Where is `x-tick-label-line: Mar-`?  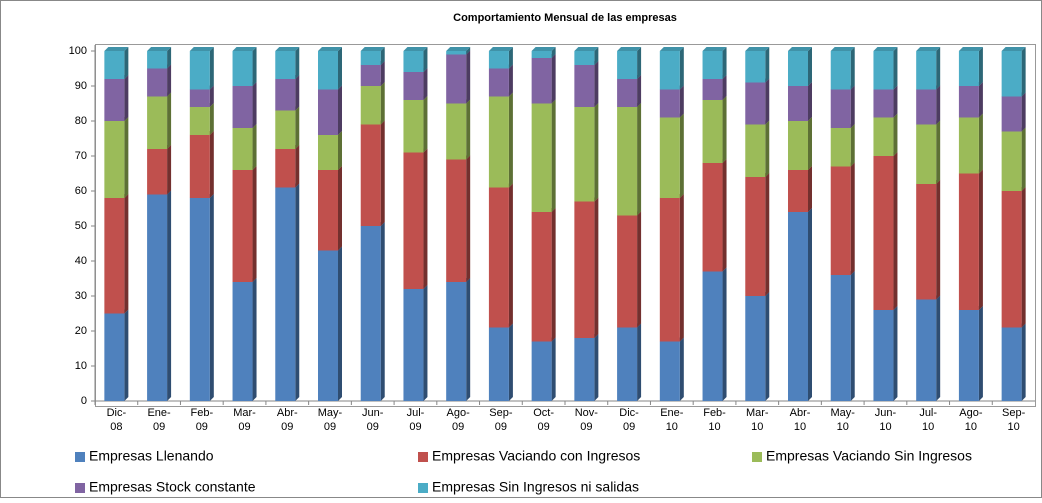
x-tick-label-line: Mar- is located at coordinates (757, 413).